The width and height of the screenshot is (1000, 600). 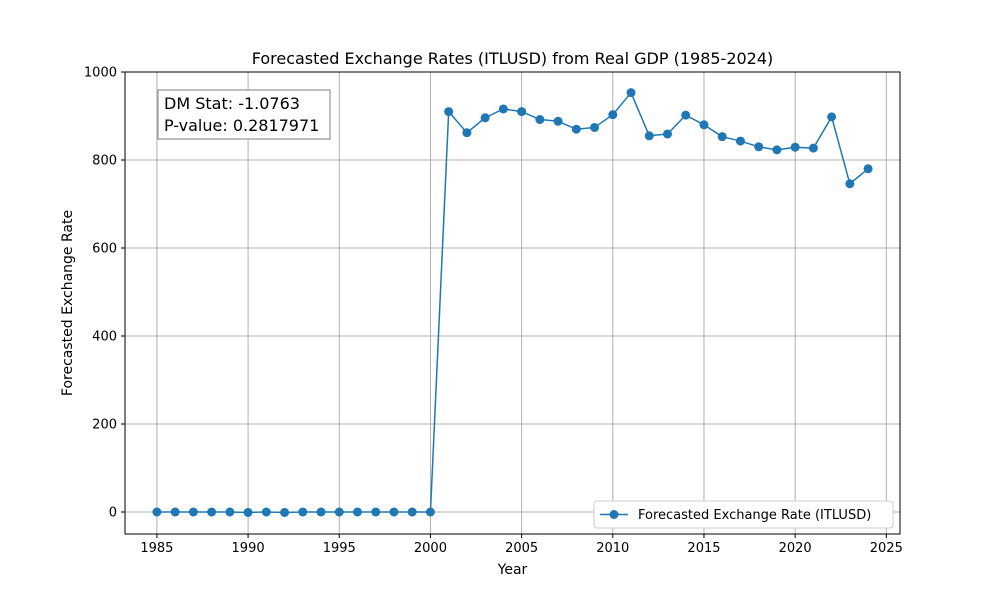 I want to click on x-tick-label: 2005, so click(x=521, y=548).